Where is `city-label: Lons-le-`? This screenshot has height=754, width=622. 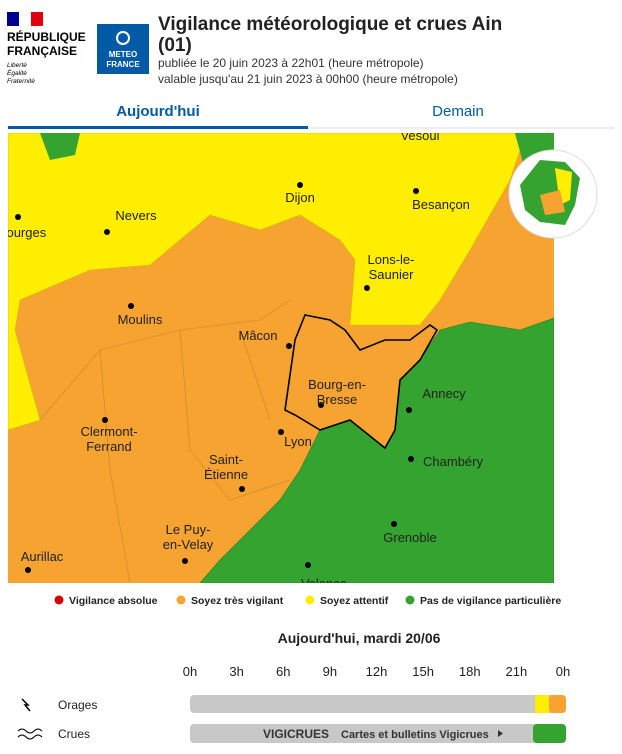
city-label: Lons-le- is located at coordinates (391, 259).